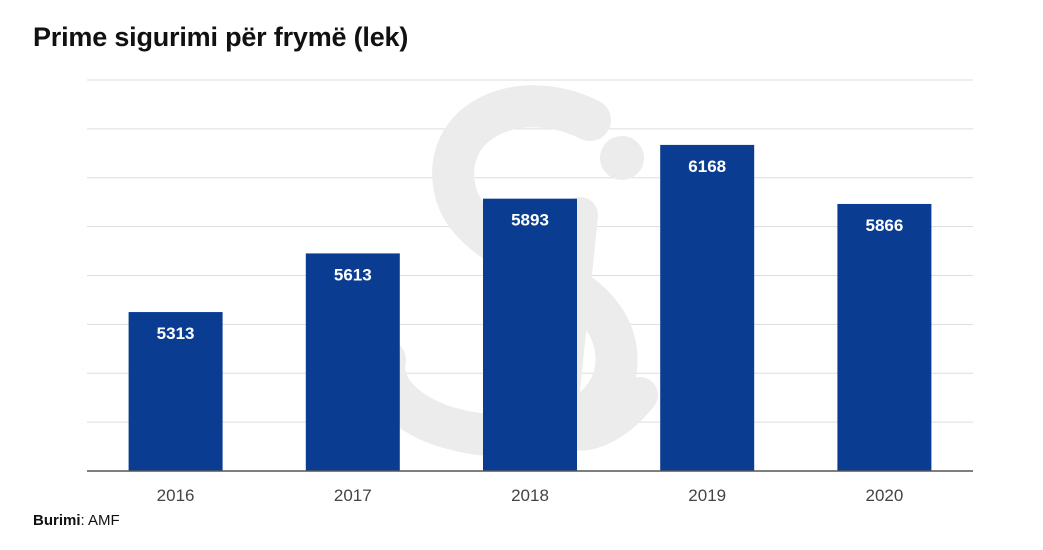 Image resolution: width=1043 pixels, height=550 pixels. I want to click on chart-title: Prime sigurimi për frymë (lek), so click(221, 37).